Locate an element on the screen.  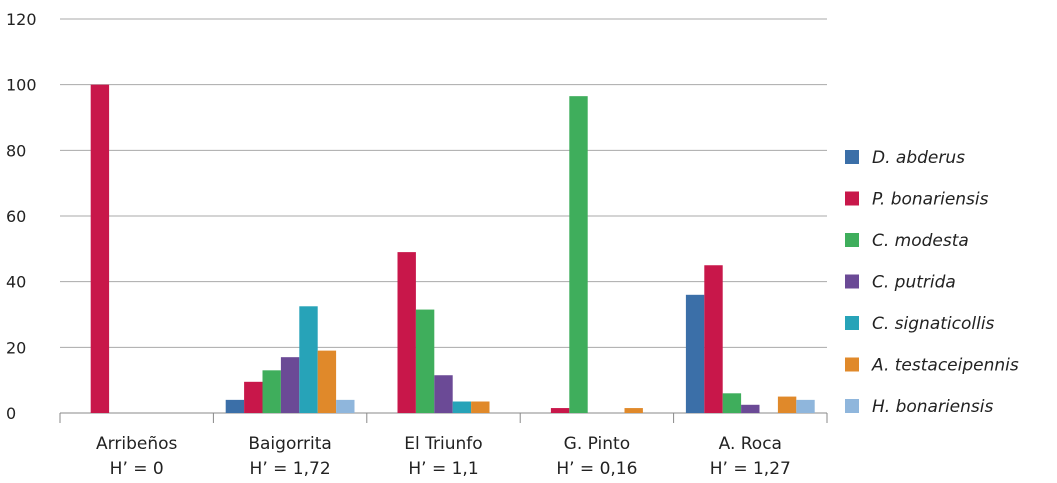
y-tick-label: 80 is located at coordinates (16, 150).